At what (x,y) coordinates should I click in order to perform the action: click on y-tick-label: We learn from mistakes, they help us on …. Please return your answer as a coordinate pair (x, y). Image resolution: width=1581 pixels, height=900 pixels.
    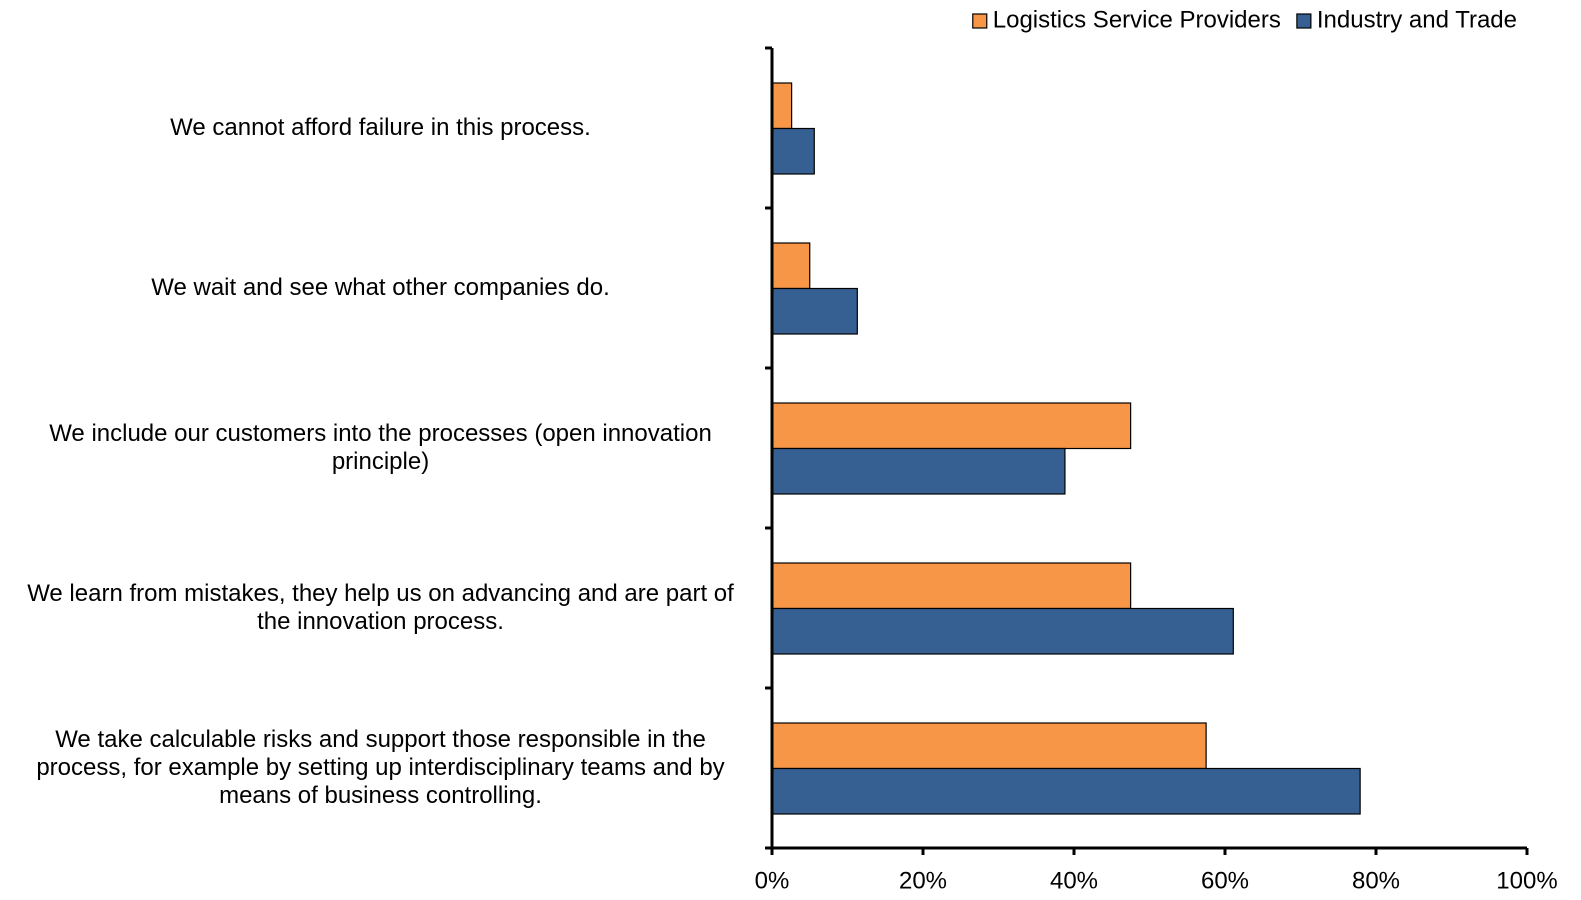
    Looking at the image, I should click on (380, 607).